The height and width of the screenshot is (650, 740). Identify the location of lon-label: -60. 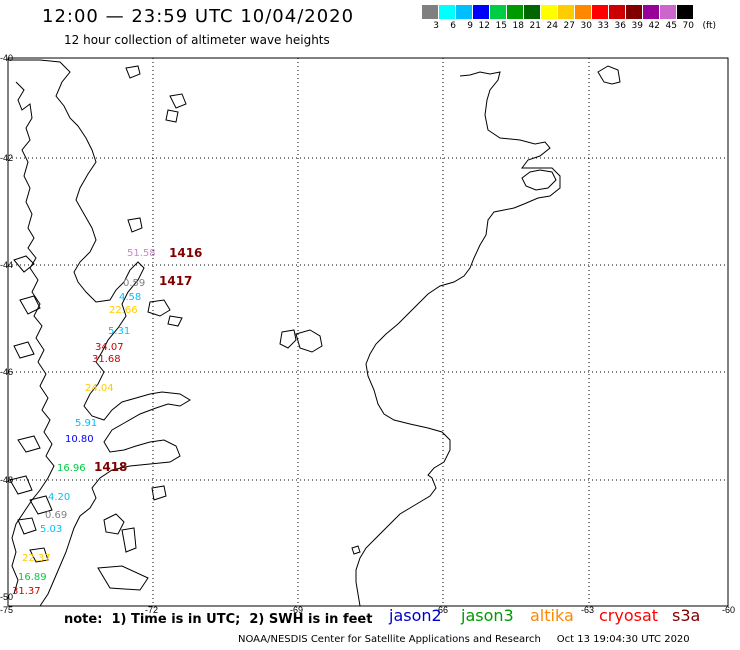
(728, 610).